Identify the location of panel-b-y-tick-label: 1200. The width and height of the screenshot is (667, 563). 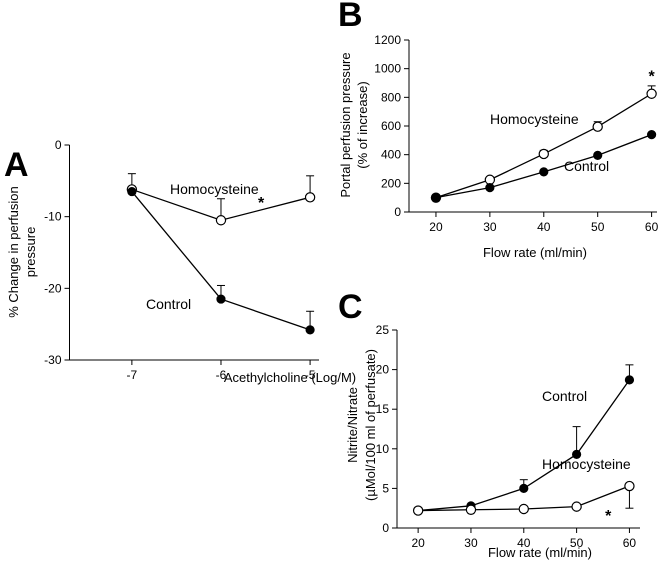
(387, 40).